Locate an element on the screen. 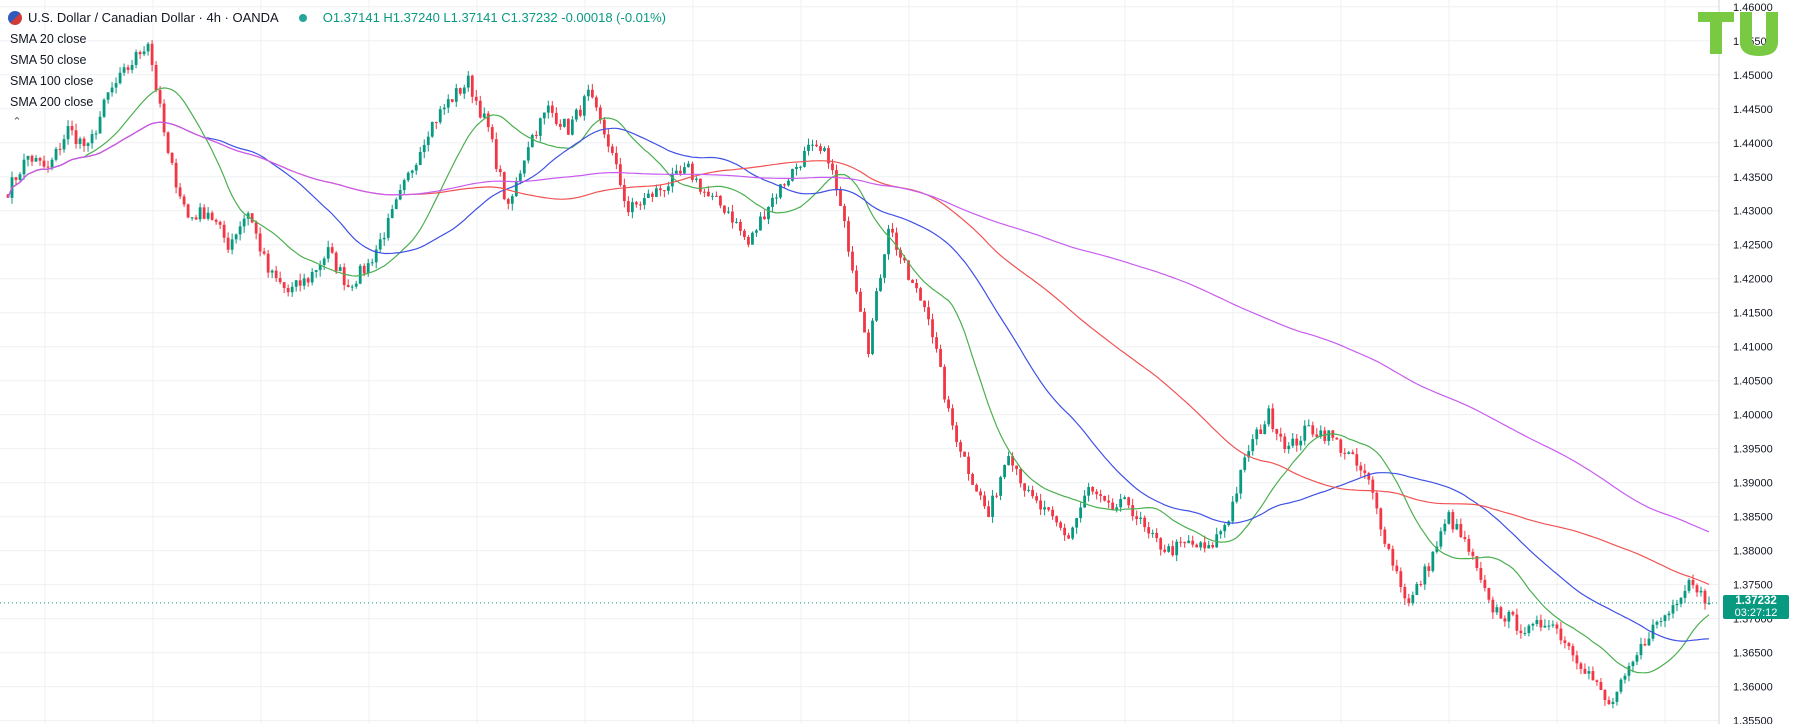 The height and width of the screenshot is (724, 1794). y-tick-label: 1.42500 is located at coordinates (1753, 246).